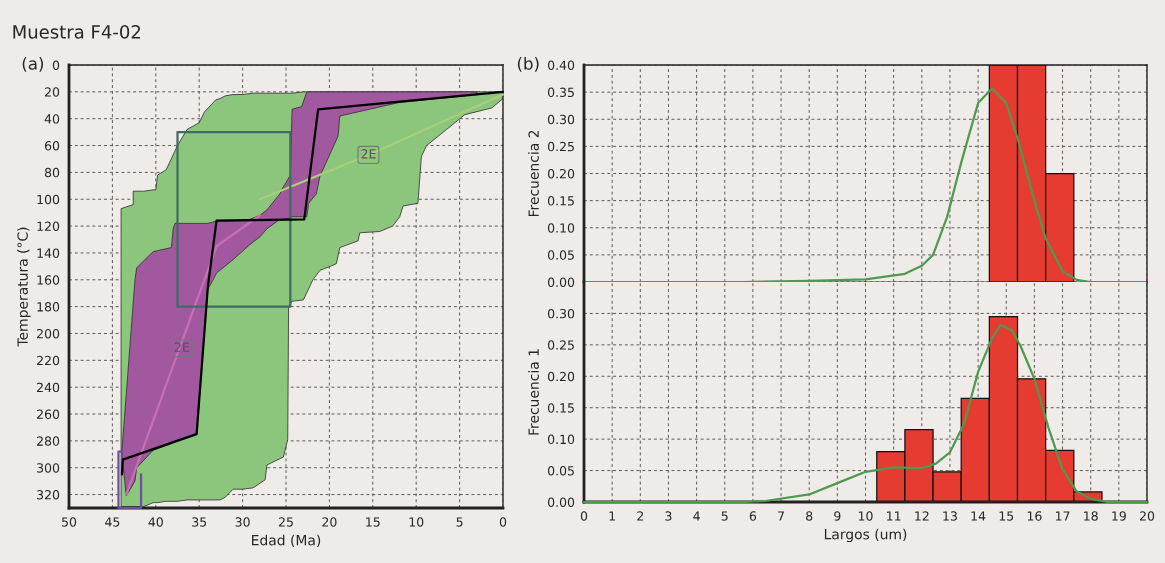 This screenshot has height=563, width=1165. Describe the element at coordinates (978, 516) in the screenshot. I see `x-tick-label: 14` at that location.